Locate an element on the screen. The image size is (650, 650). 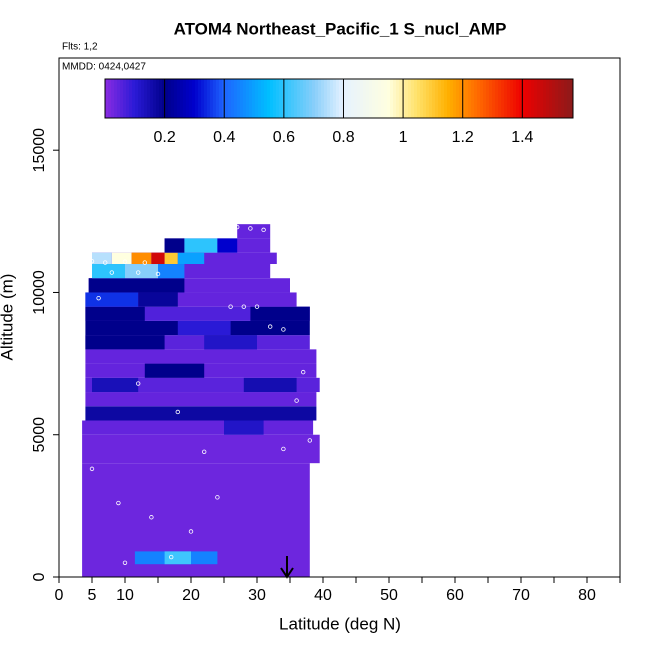
y-tick-label: 5000 is located at coordinates (39, 435).